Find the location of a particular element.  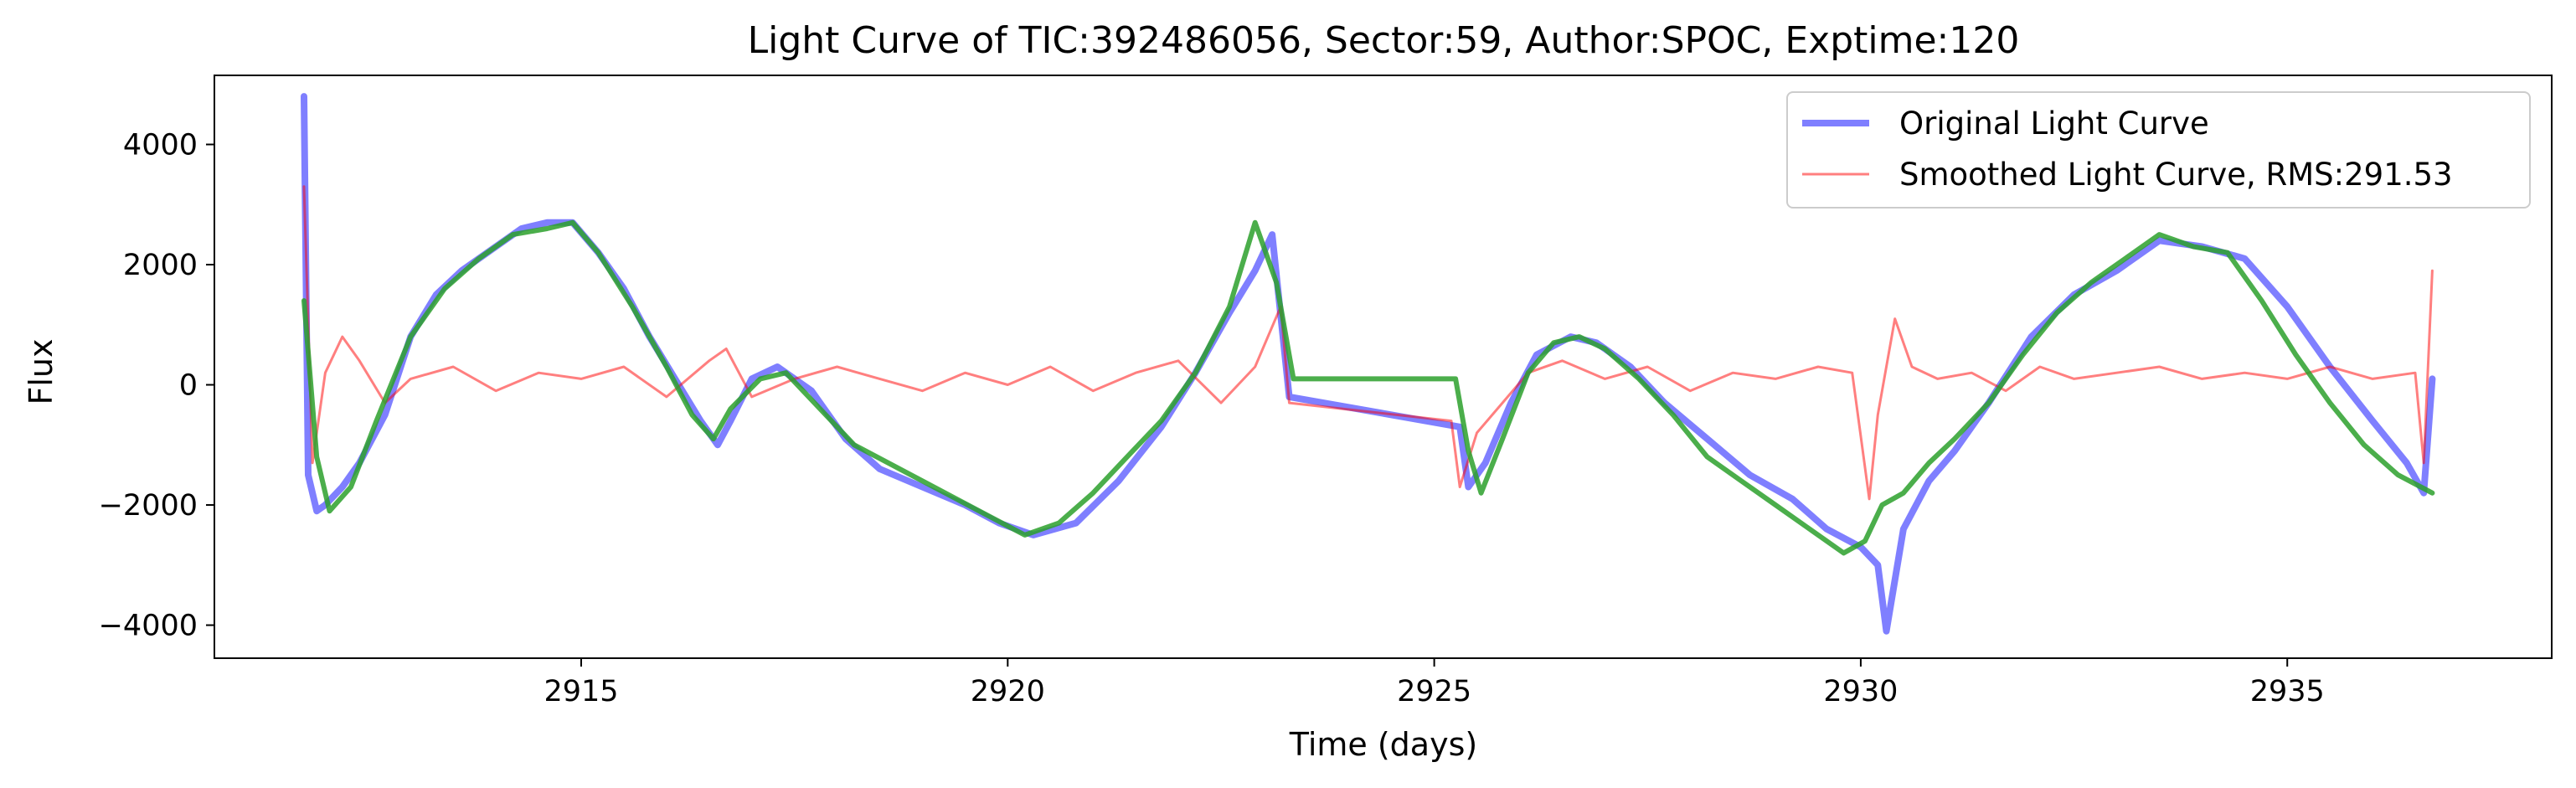

y-tick-label: 4000 is located at coordinates (160, 145).